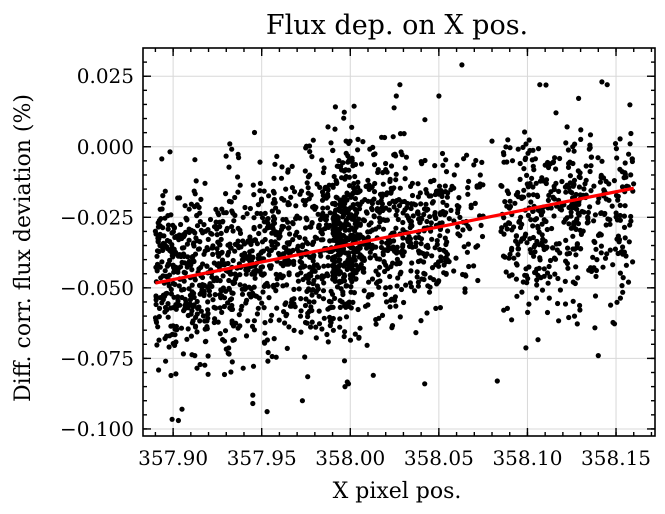 Image resolution: width=665 pixels, height=514 pixels. I want to click on y-tick-label: −0.075, so click(97, 358).